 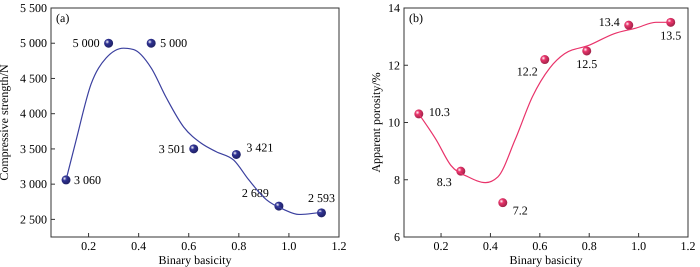 What do you see at coordinates (609, 22) in the screenshot?
I see `data-label: 13.4` at bounding box center [609, 22].